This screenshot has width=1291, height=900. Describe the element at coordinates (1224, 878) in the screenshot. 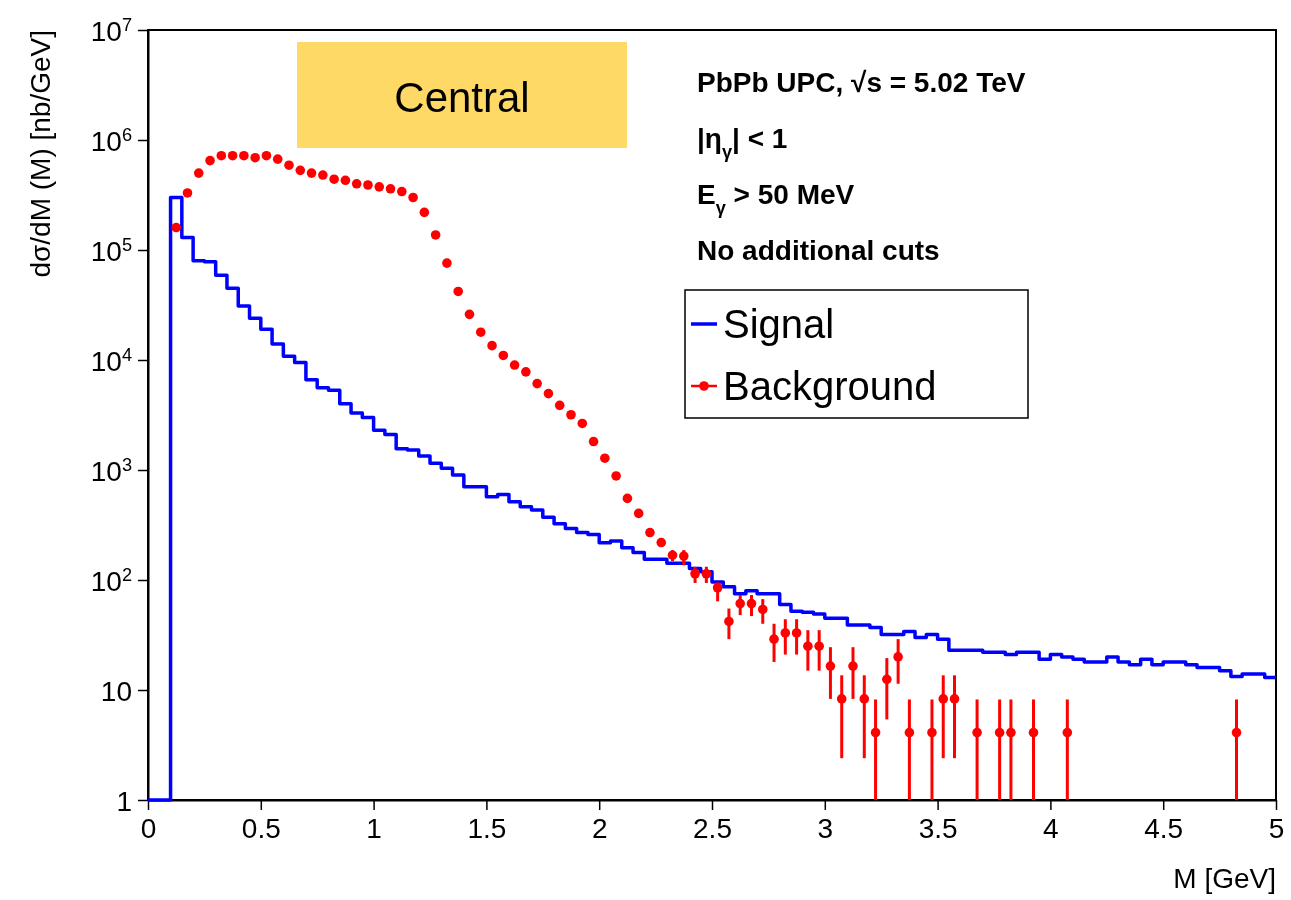

I see `x-axis-title: M [GeV]` at that location.